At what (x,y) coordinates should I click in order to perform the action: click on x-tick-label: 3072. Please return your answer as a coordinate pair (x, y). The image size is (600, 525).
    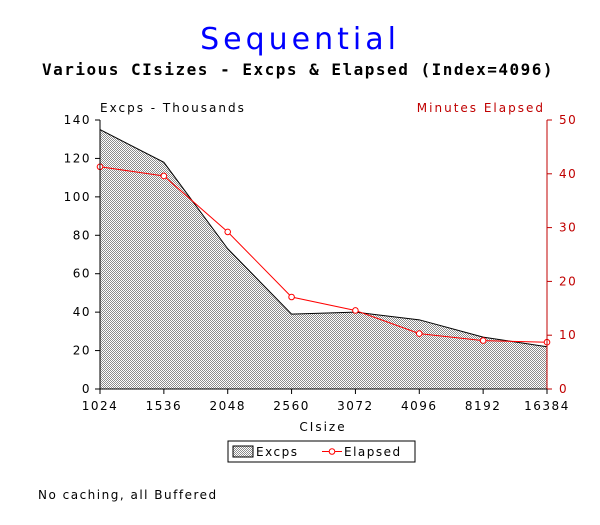
    Looking at the image, I should click on (355, 406).